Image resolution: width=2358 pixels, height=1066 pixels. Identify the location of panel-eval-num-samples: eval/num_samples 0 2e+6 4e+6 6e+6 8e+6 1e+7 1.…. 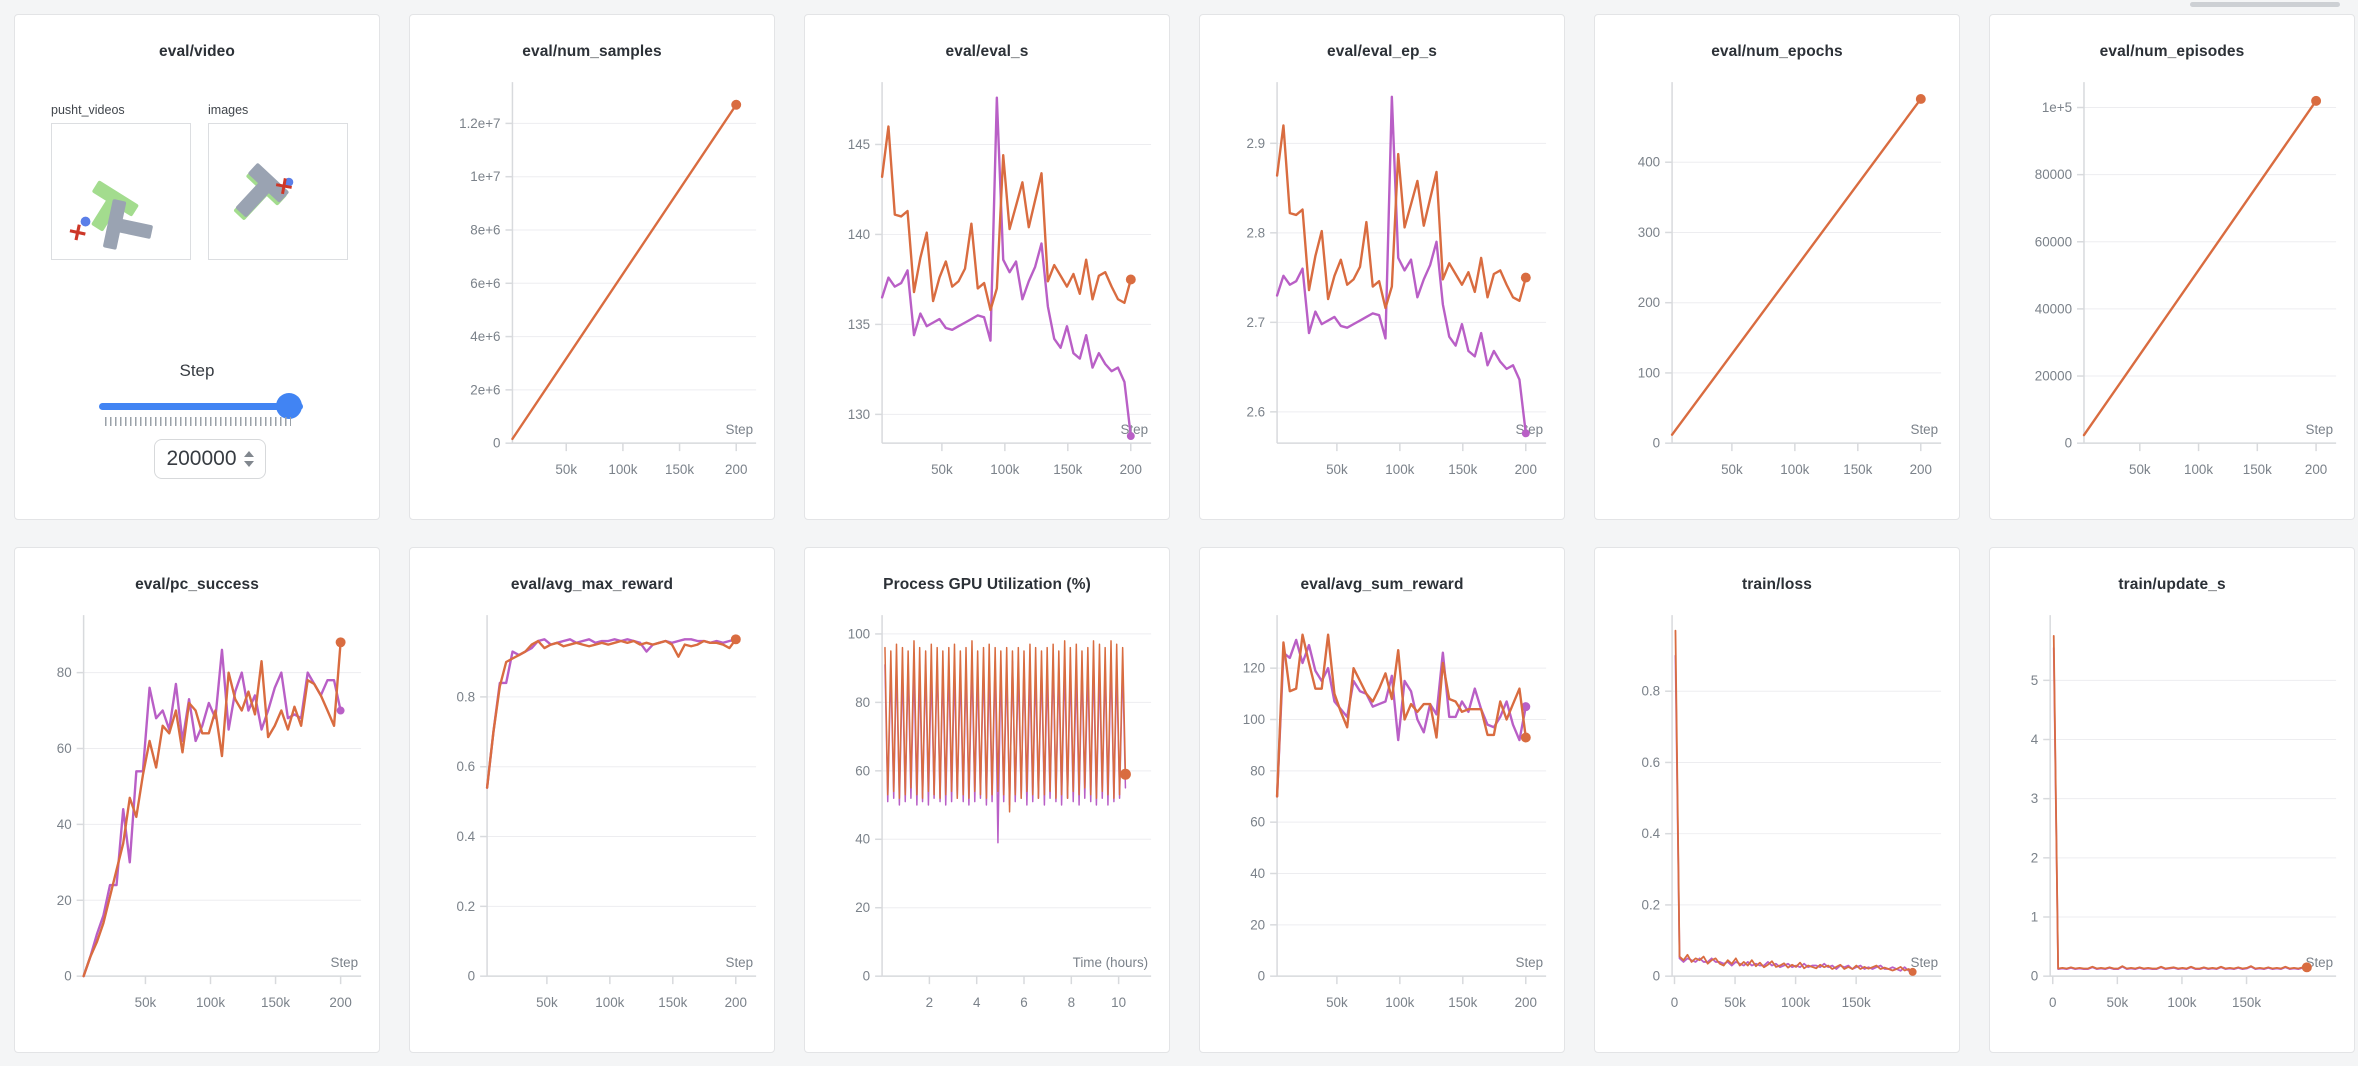
(592, 267).